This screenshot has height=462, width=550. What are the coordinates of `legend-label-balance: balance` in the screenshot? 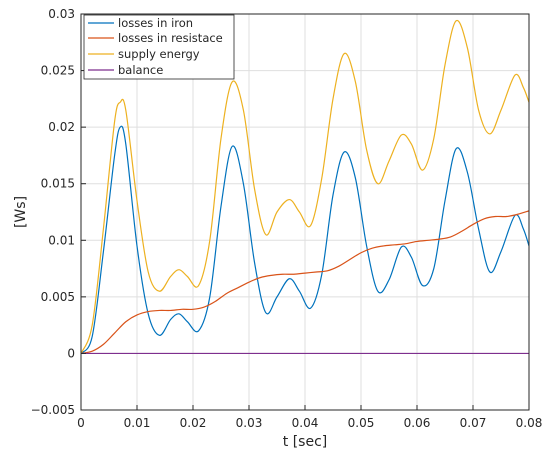 It's located at (140, 70).